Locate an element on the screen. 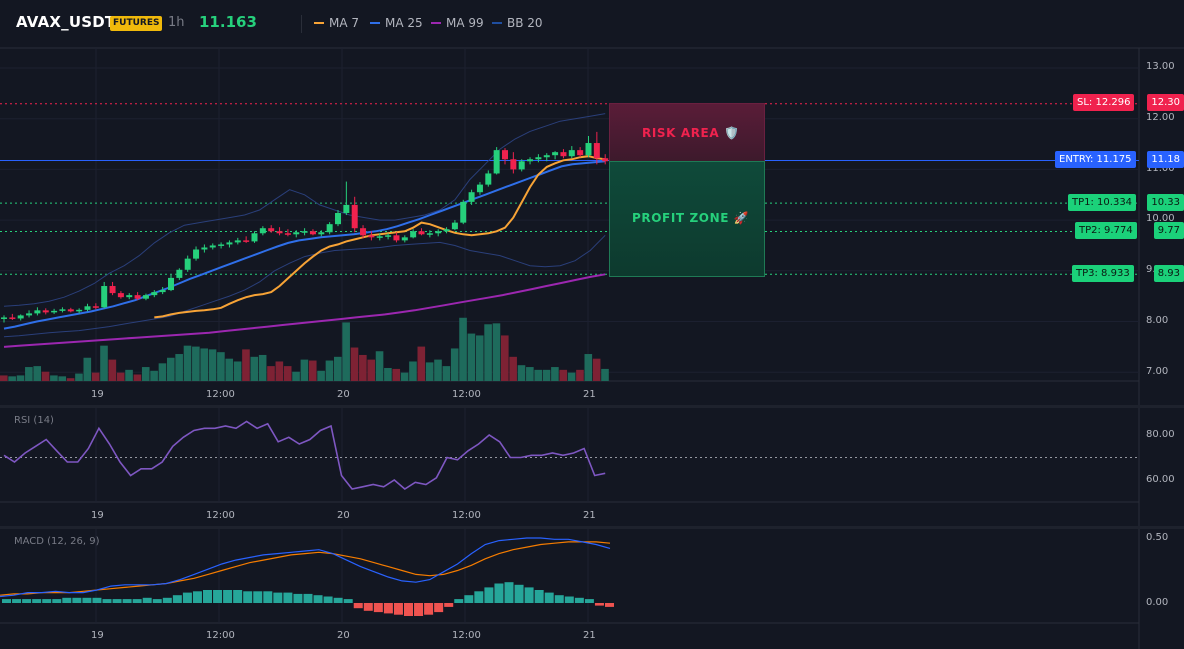  rsi-tick: 80.00 is located at coordinates (1160, 434).